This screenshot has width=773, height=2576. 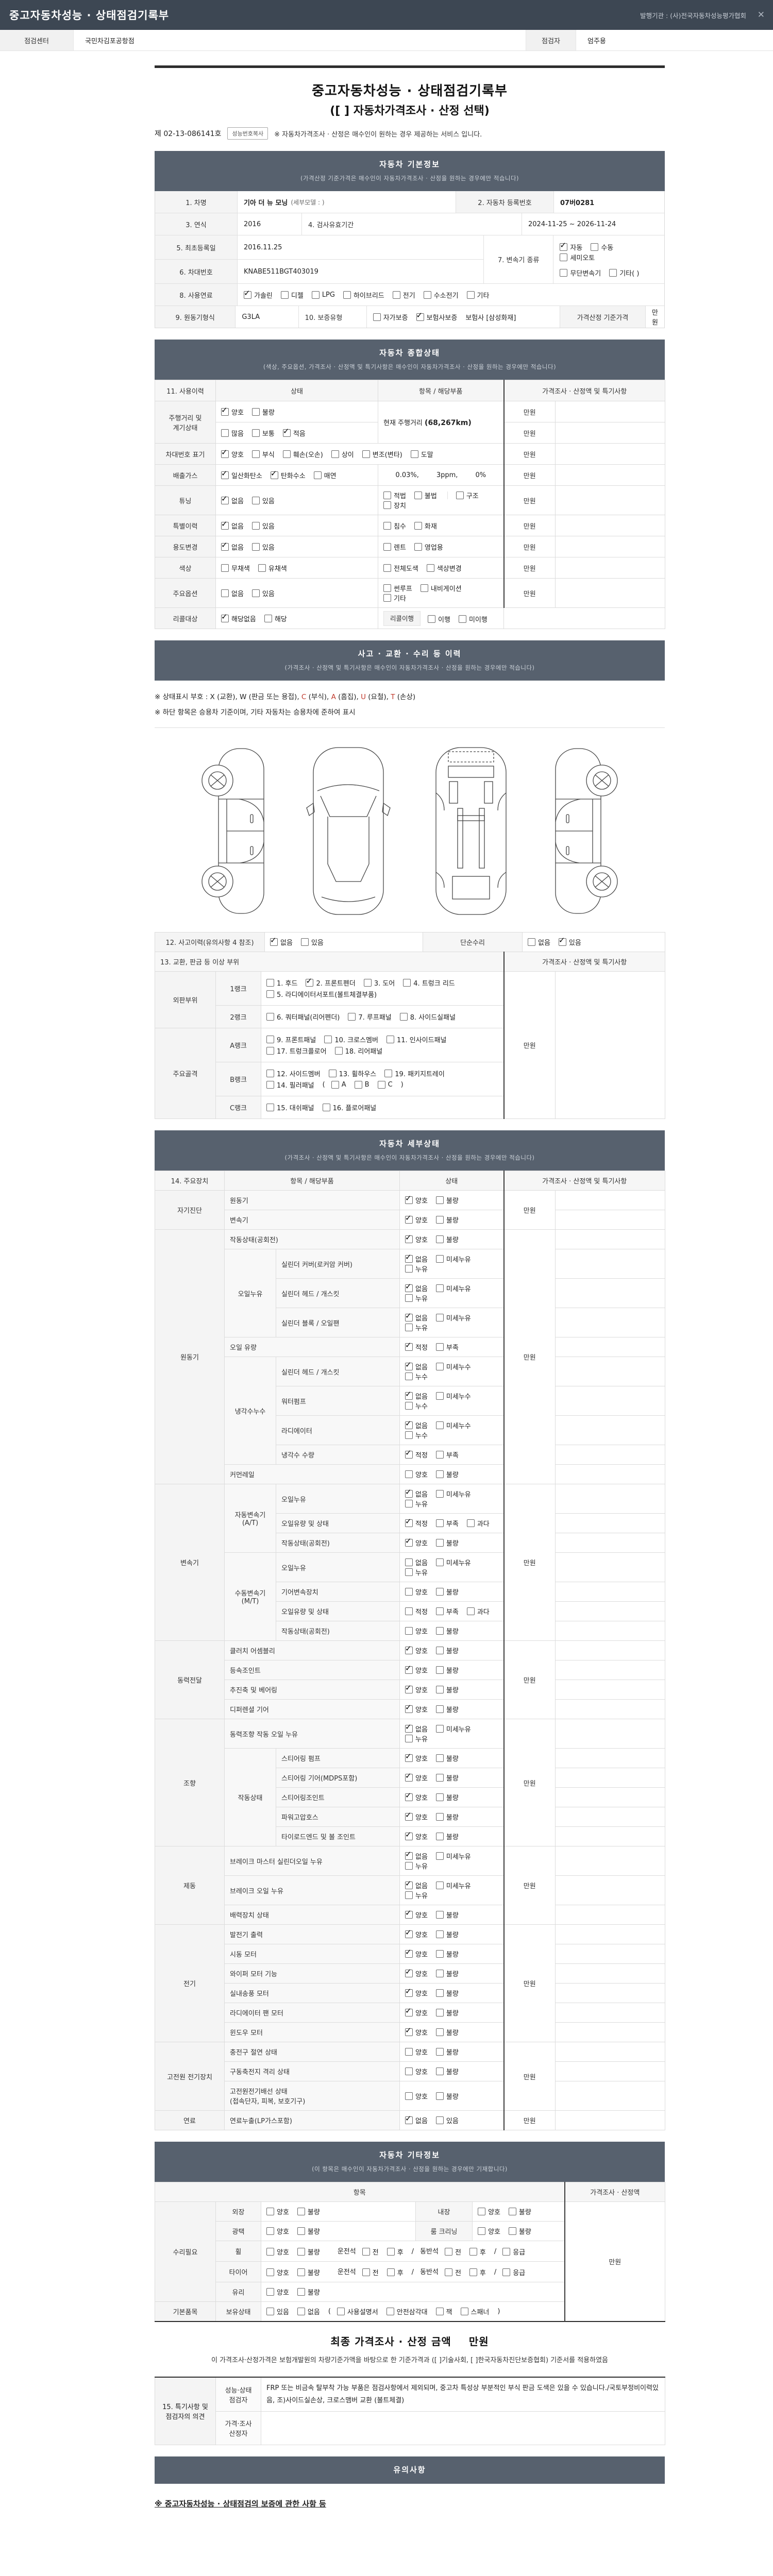 What do you see at coordinates (416, 1039) in the screenshot?
I see `checkbox-11. 인사이드패널: 11. 인사이드패널` at bounding box center [416, 1039].